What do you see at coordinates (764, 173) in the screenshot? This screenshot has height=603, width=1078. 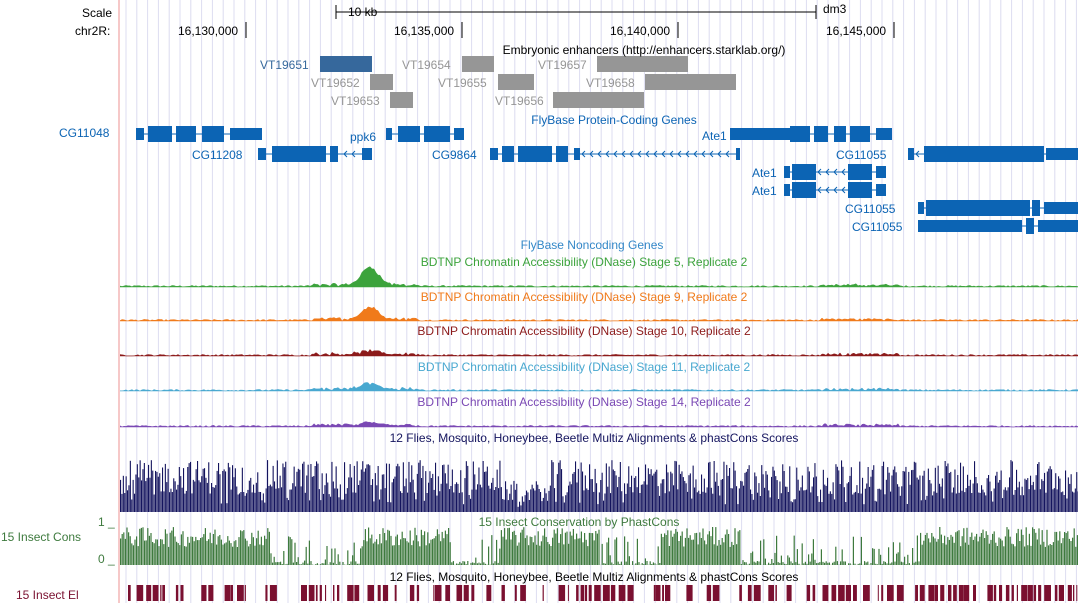 I see `gene-label-ate1-b: Ate1` at bounding box center [764, 173].